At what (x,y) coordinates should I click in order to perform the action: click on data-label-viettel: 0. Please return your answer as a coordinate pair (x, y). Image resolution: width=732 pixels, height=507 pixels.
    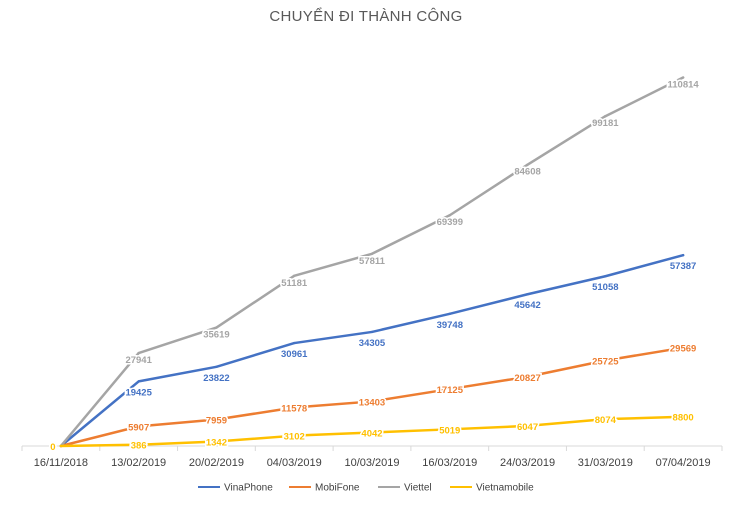
    Looking at the image, I should click on (52, 447).